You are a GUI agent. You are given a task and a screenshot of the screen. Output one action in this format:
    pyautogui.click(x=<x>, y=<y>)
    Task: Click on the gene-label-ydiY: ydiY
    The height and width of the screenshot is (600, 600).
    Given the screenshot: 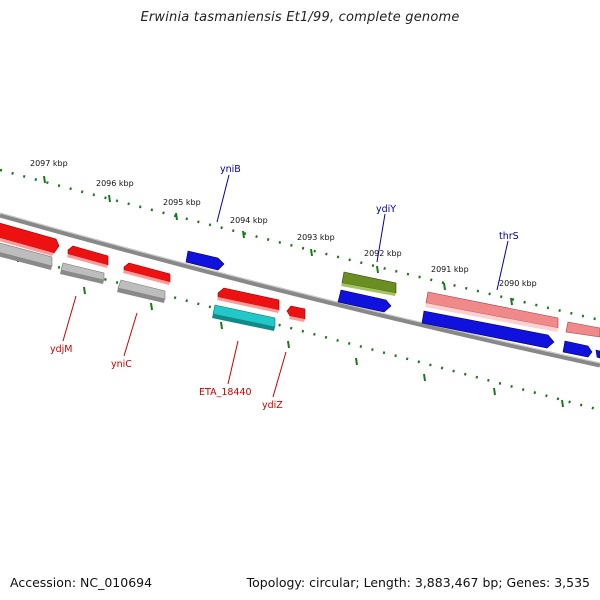 What is the action you would take?
    pyautogui.click(x=386, y=209)
    